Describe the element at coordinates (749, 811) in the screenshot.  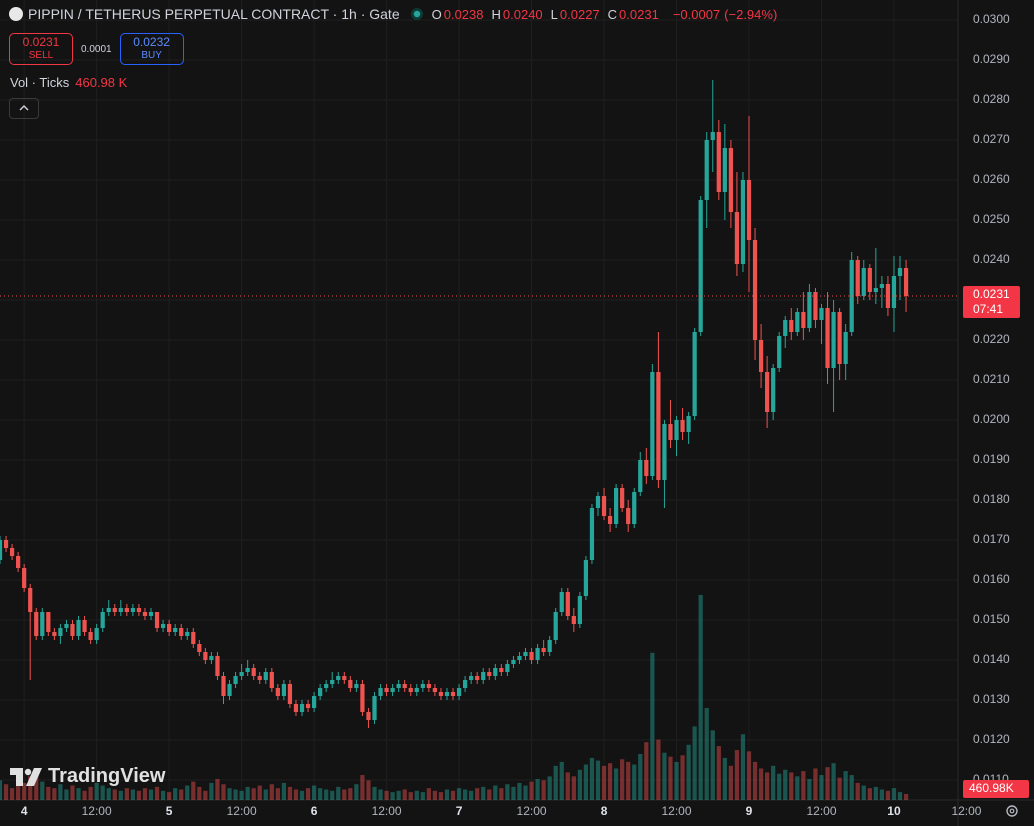
I see `x-tick-label: 9` at that location.